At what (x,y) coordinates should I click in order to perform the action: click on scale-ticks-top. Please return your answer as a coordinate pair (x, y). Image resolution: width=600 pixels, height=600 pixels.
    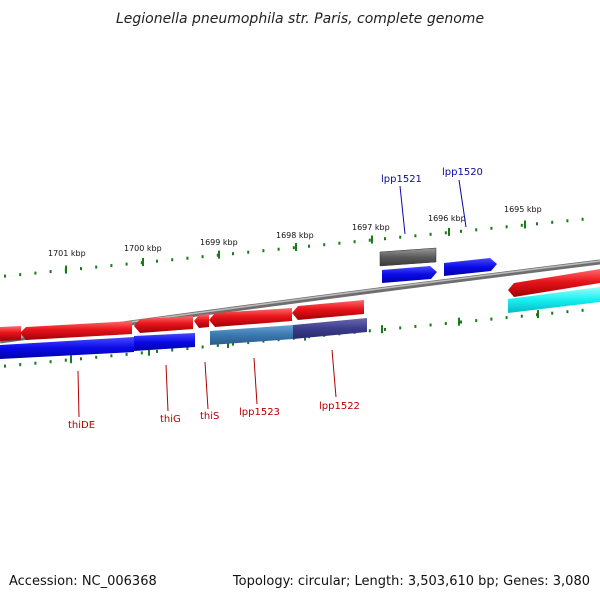
    Looking at the image, I should click on (294, 247).